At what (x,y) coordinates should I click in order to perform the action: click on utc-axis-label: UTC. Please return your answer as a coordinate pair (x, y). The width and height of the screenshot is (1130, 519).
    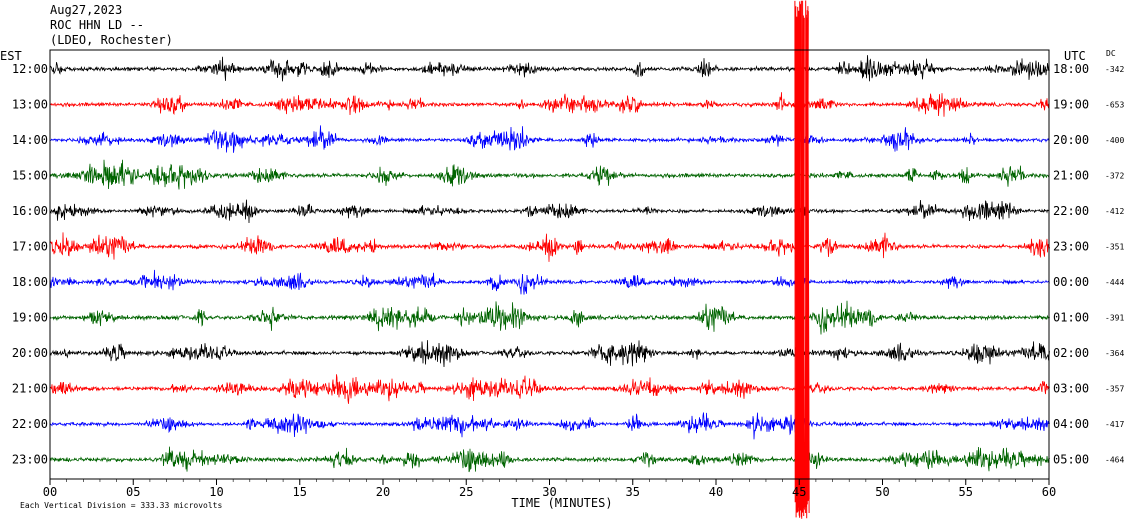
    Looking at the image, I should click on (1075, 56).